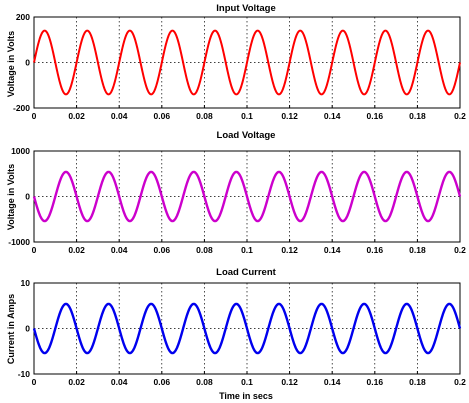  I want to click on y-tick-label: -10, so click(24, 374).